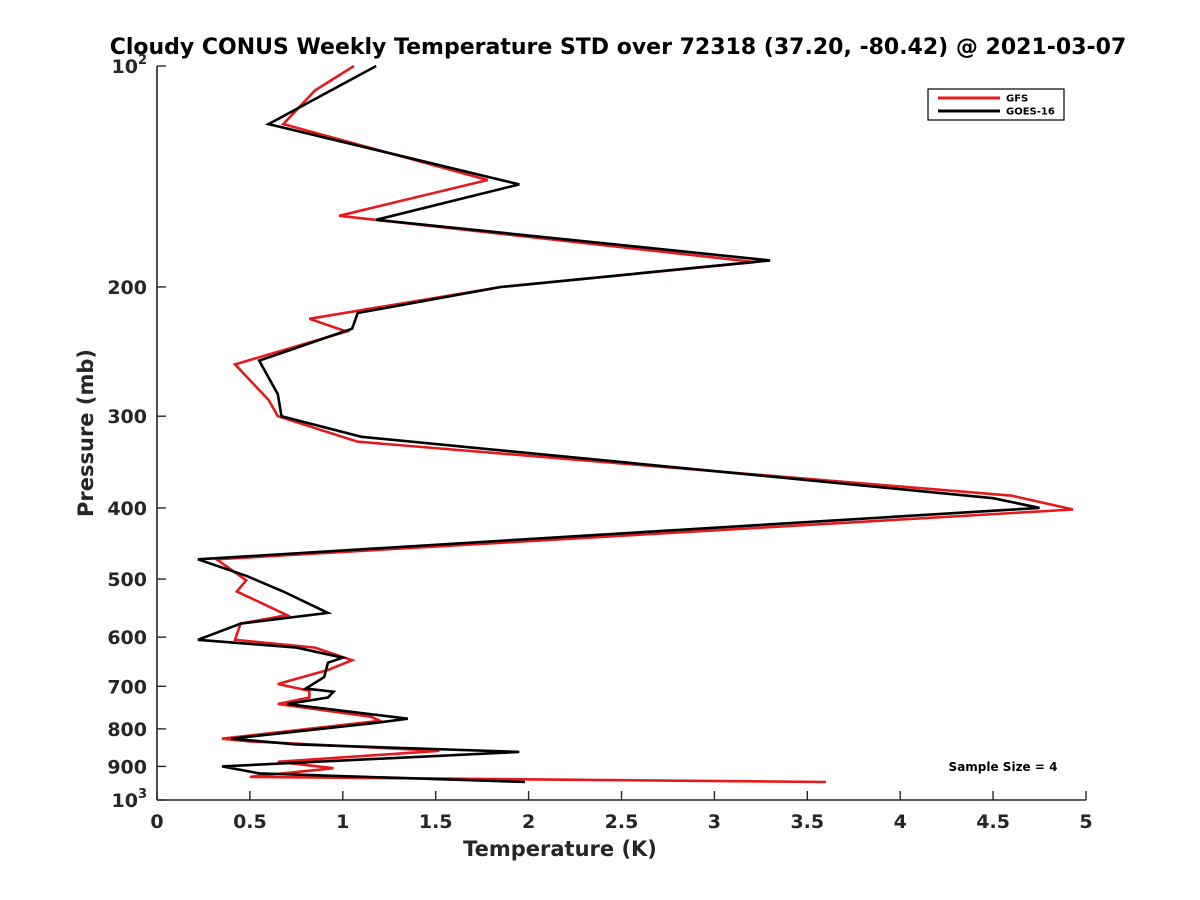 This screenshot has width=1200, height=900. Describe the element at coordinates (136, 432) in the screenshot. I see `y-axis-ticks: 10² 200 300 400 500 600 700 800 900 10³` at that location.